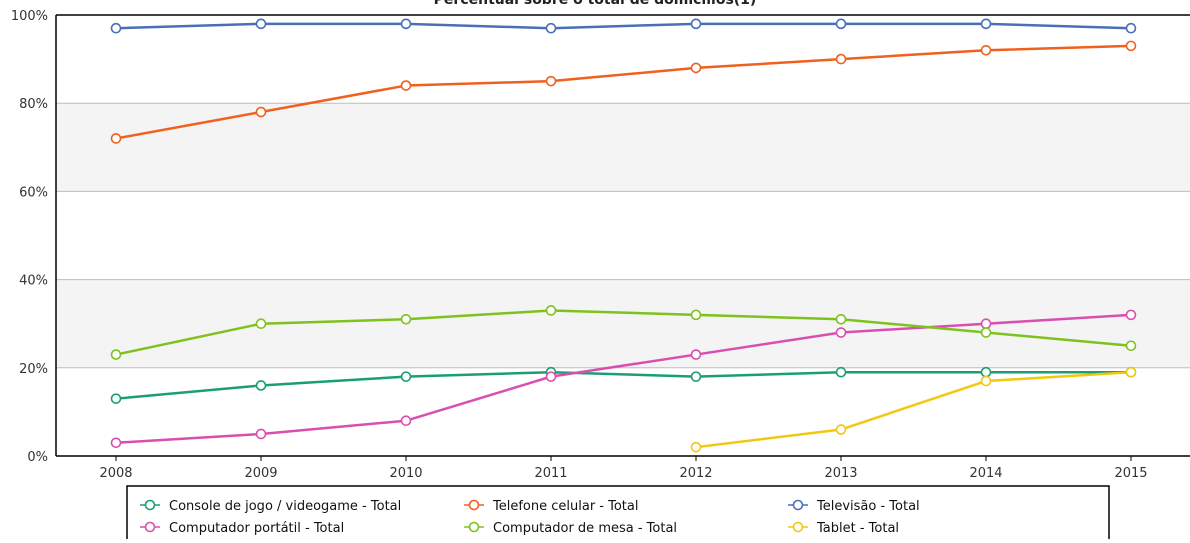 The height and width of the screenshot is (543, 1190). Describe the element at coordinates (840, 473) in the screenshot. I see `x-tick-label: 2013` at that location.